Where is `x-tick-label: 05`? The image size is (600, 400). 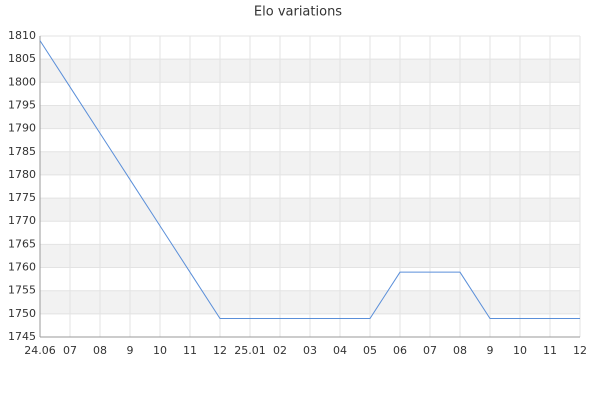
x-tick-label: 05 is located at coordinates (370, 350).